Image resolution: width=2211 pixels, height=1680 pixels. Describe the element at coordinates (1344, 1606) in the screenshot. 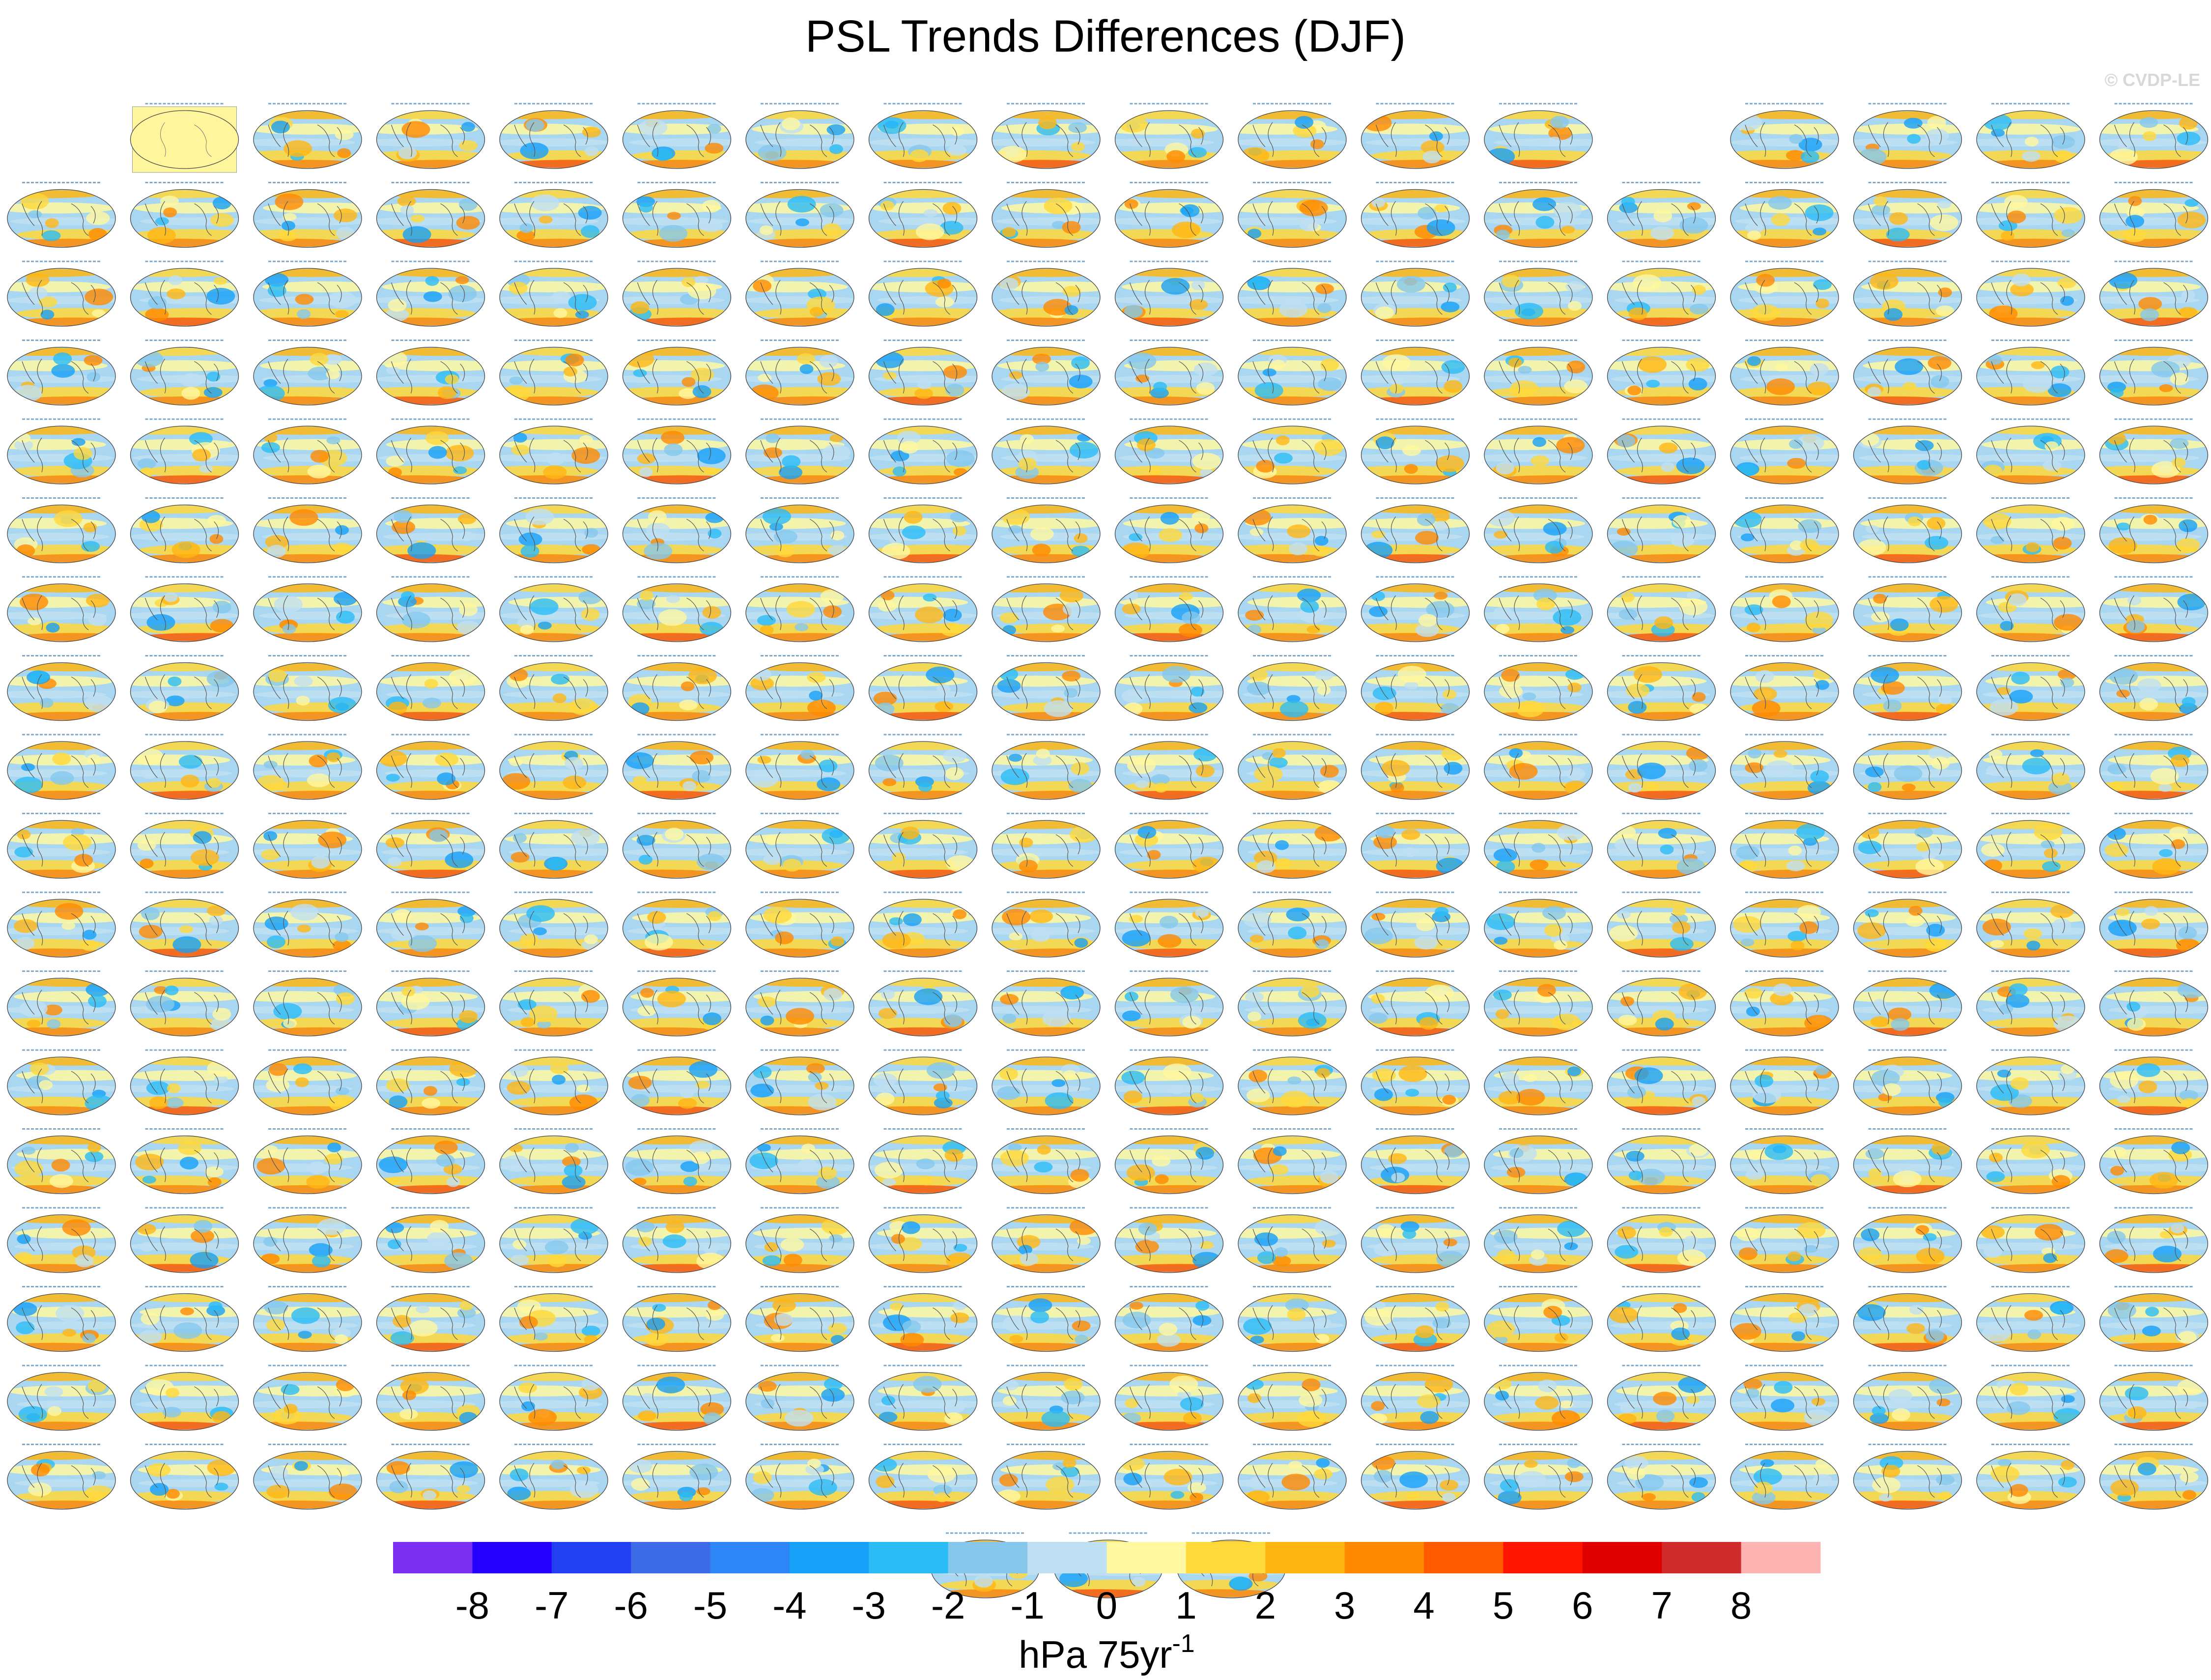

I see `colorbar-tick-label: 3` at that location.